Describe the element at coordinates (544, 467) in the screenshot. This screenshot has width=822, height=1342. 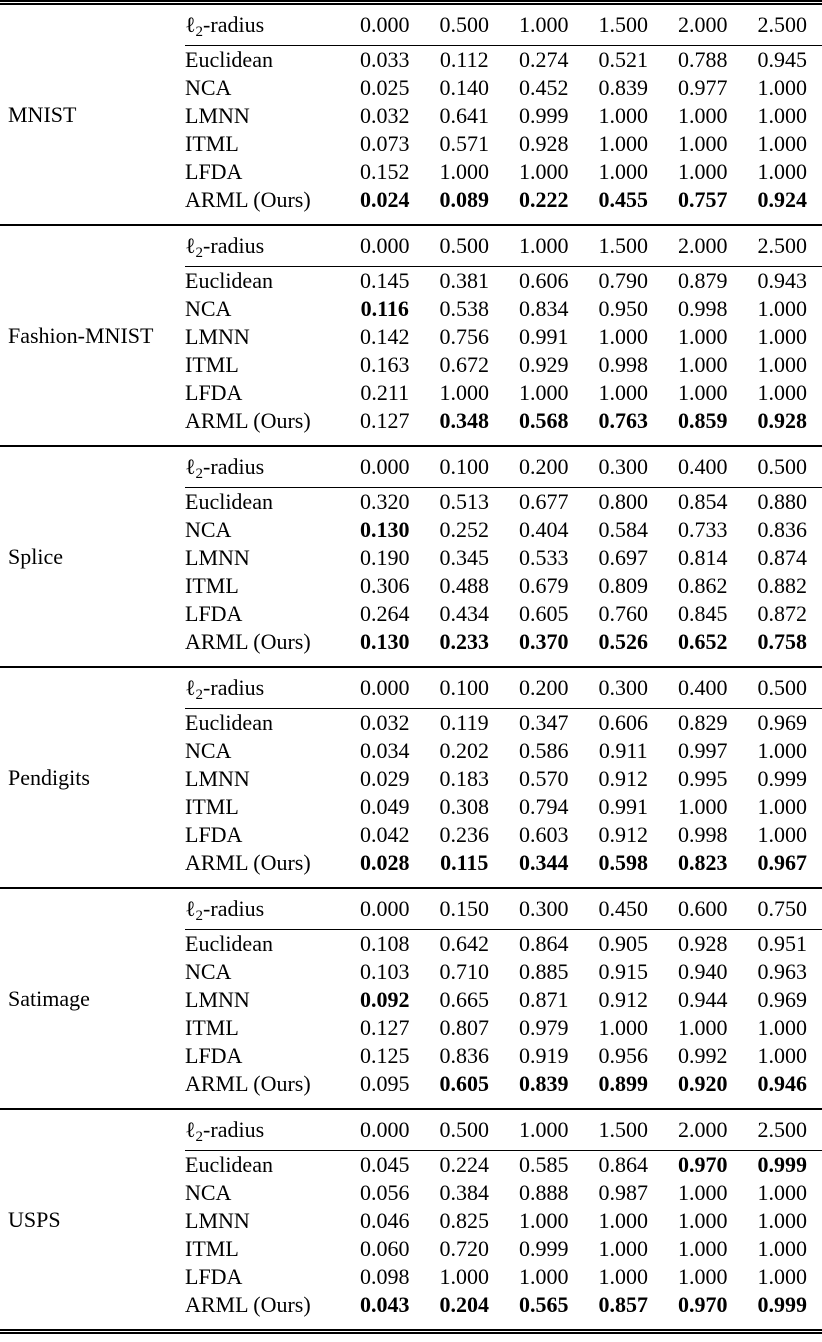
I see `radius-value: 0.200` at that location.